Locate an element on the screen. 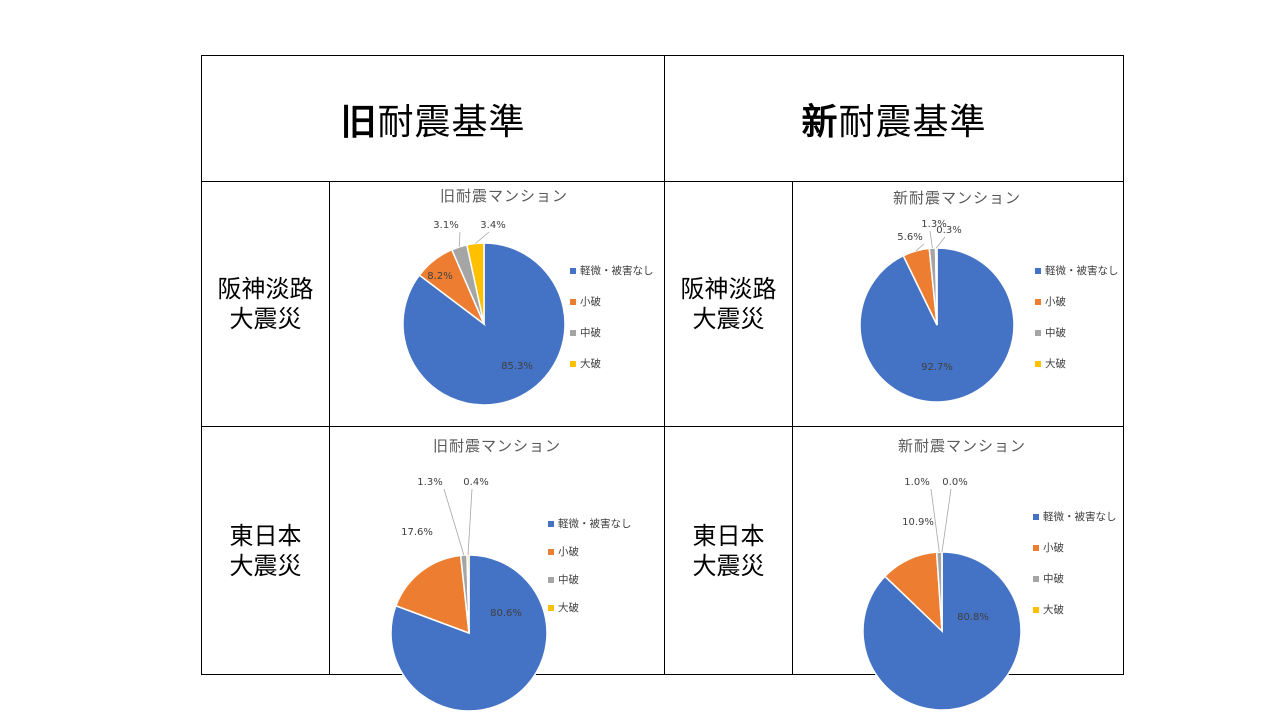 This screenshot has width=1280, height=720. data-label: 92.7% is located at coordinates (937, 367).